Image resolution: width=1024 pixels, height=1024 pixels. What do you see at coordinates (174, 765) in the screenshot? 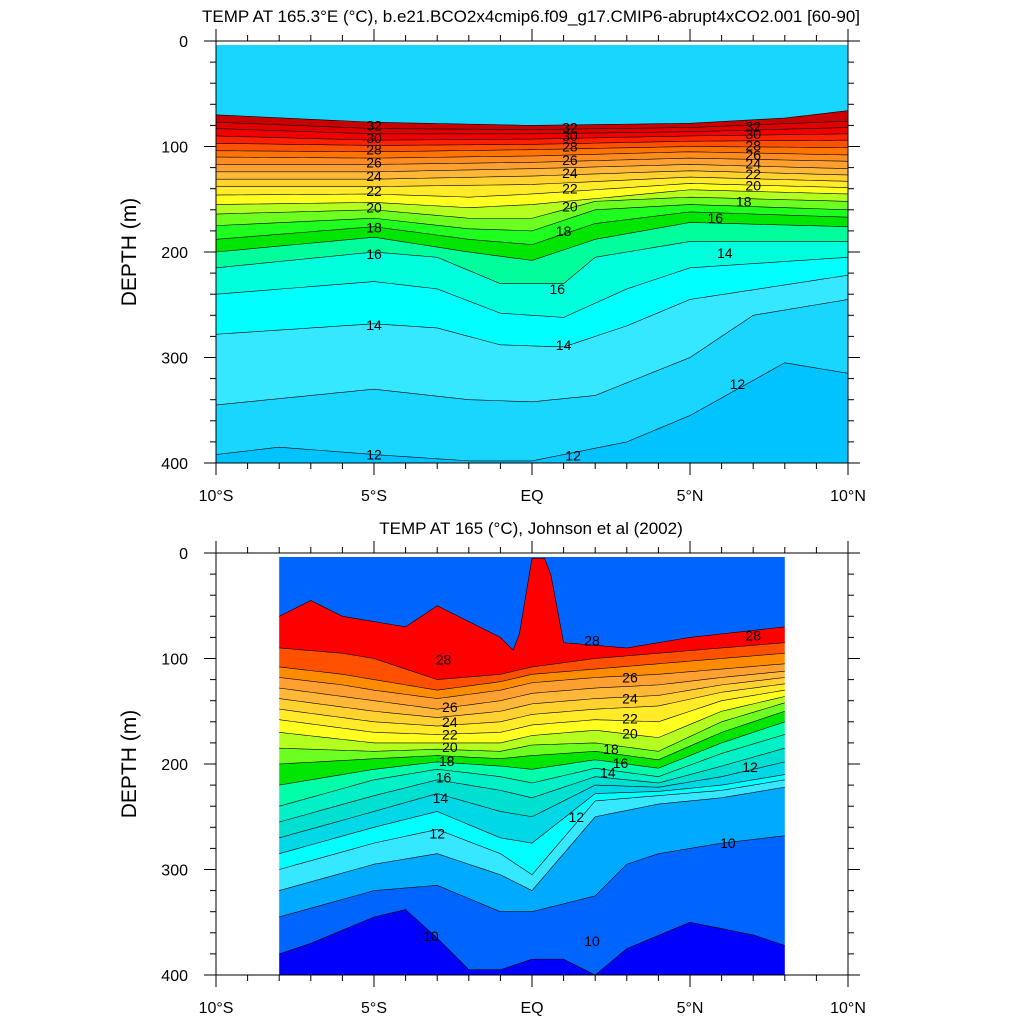
I see `y-tick-label: 200` at bounding box center [174, 765].